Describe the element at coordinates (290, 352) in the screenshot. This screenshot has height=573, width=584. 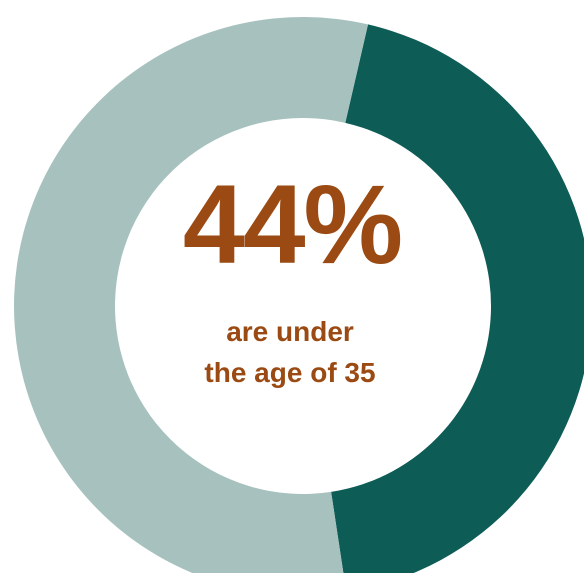
I see `headline-caption: are under the age of 35` at that location.